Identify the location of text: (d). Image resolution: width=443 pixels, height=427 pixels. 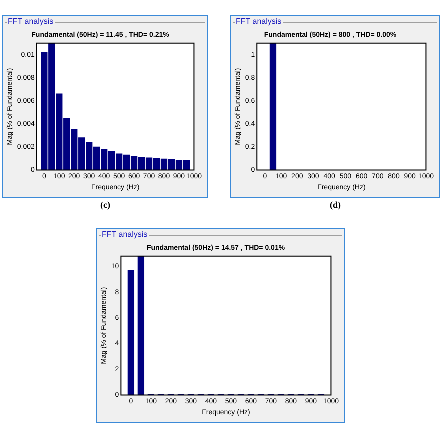
(335, 205).